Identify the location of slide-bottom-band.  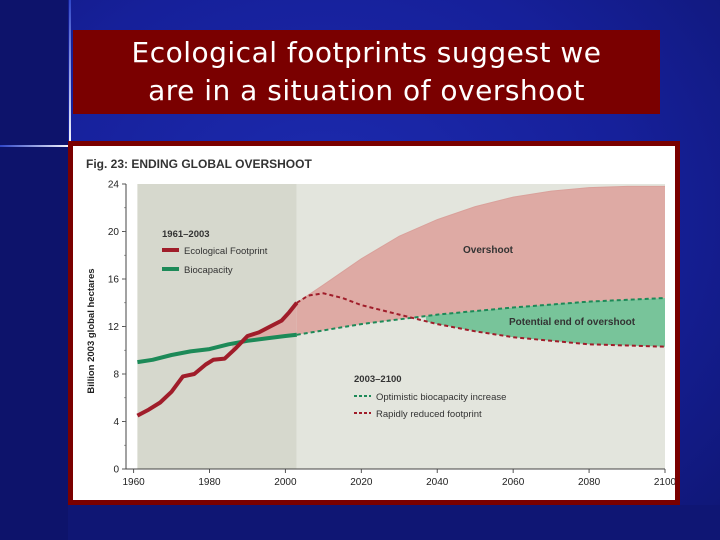
(394, 522).